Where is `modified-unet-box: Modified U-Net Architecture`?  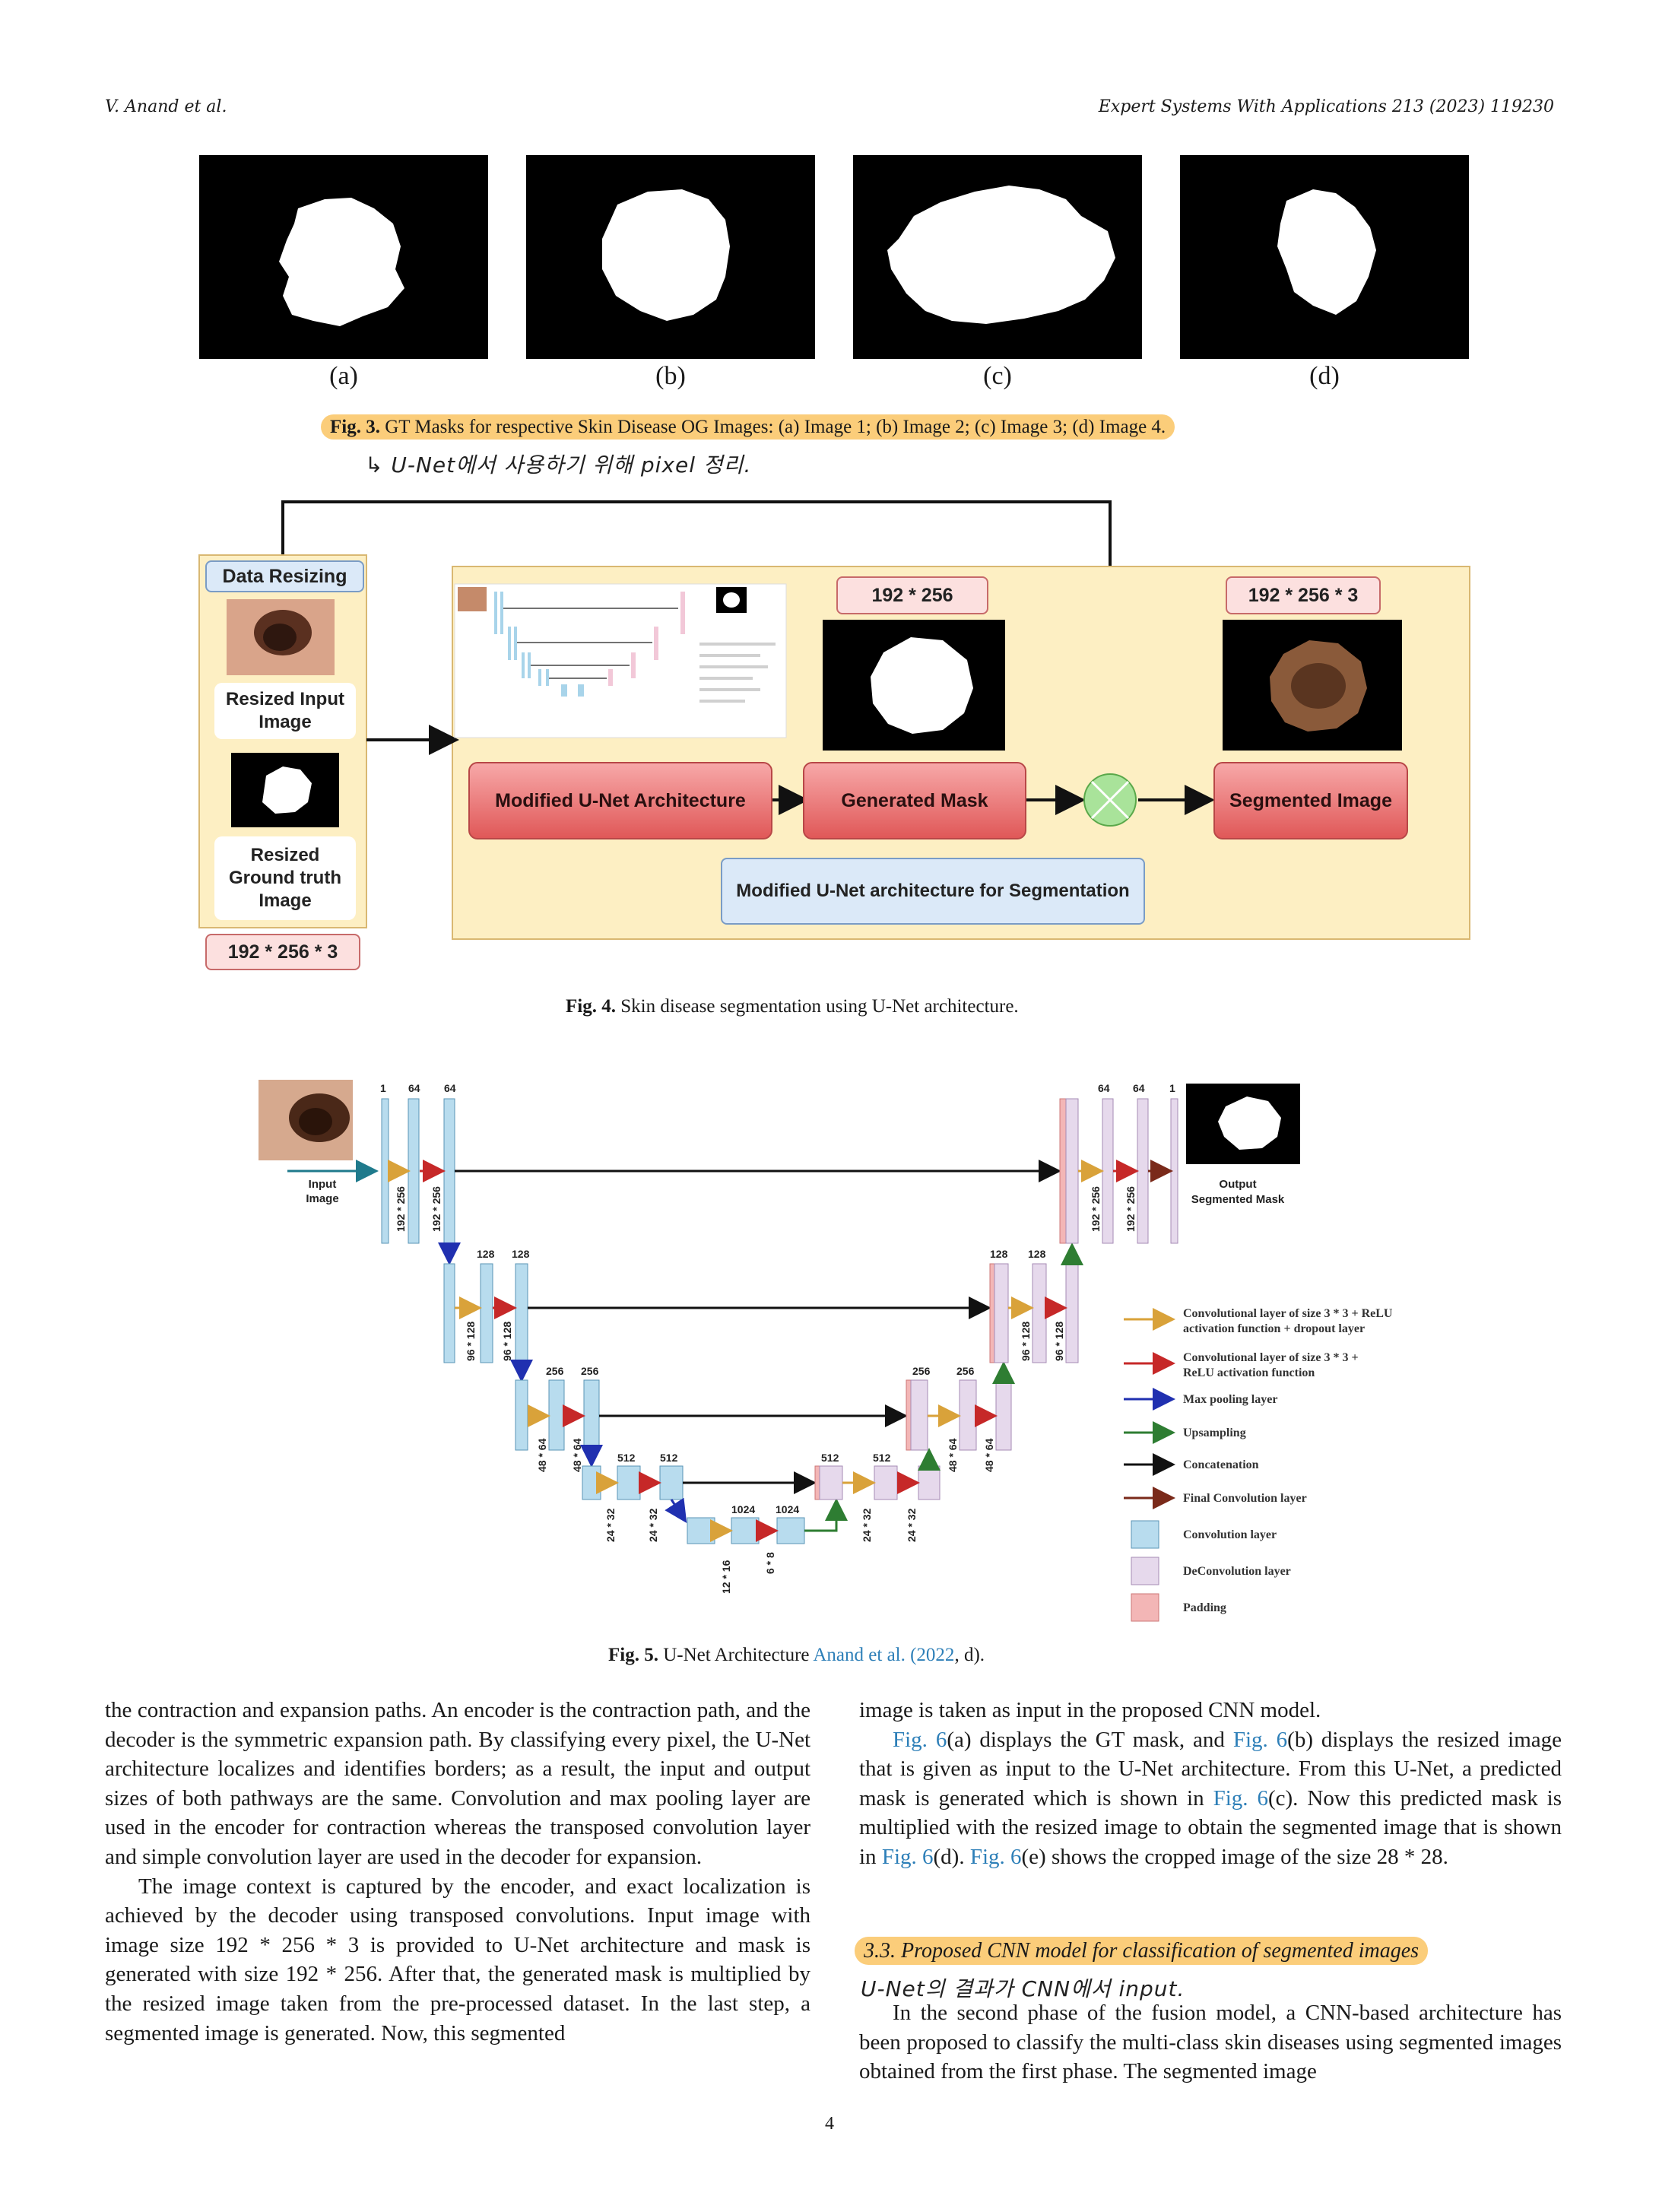
modified-unet-box: Modified U-Net Architecture is located at coordinates (620, 800).